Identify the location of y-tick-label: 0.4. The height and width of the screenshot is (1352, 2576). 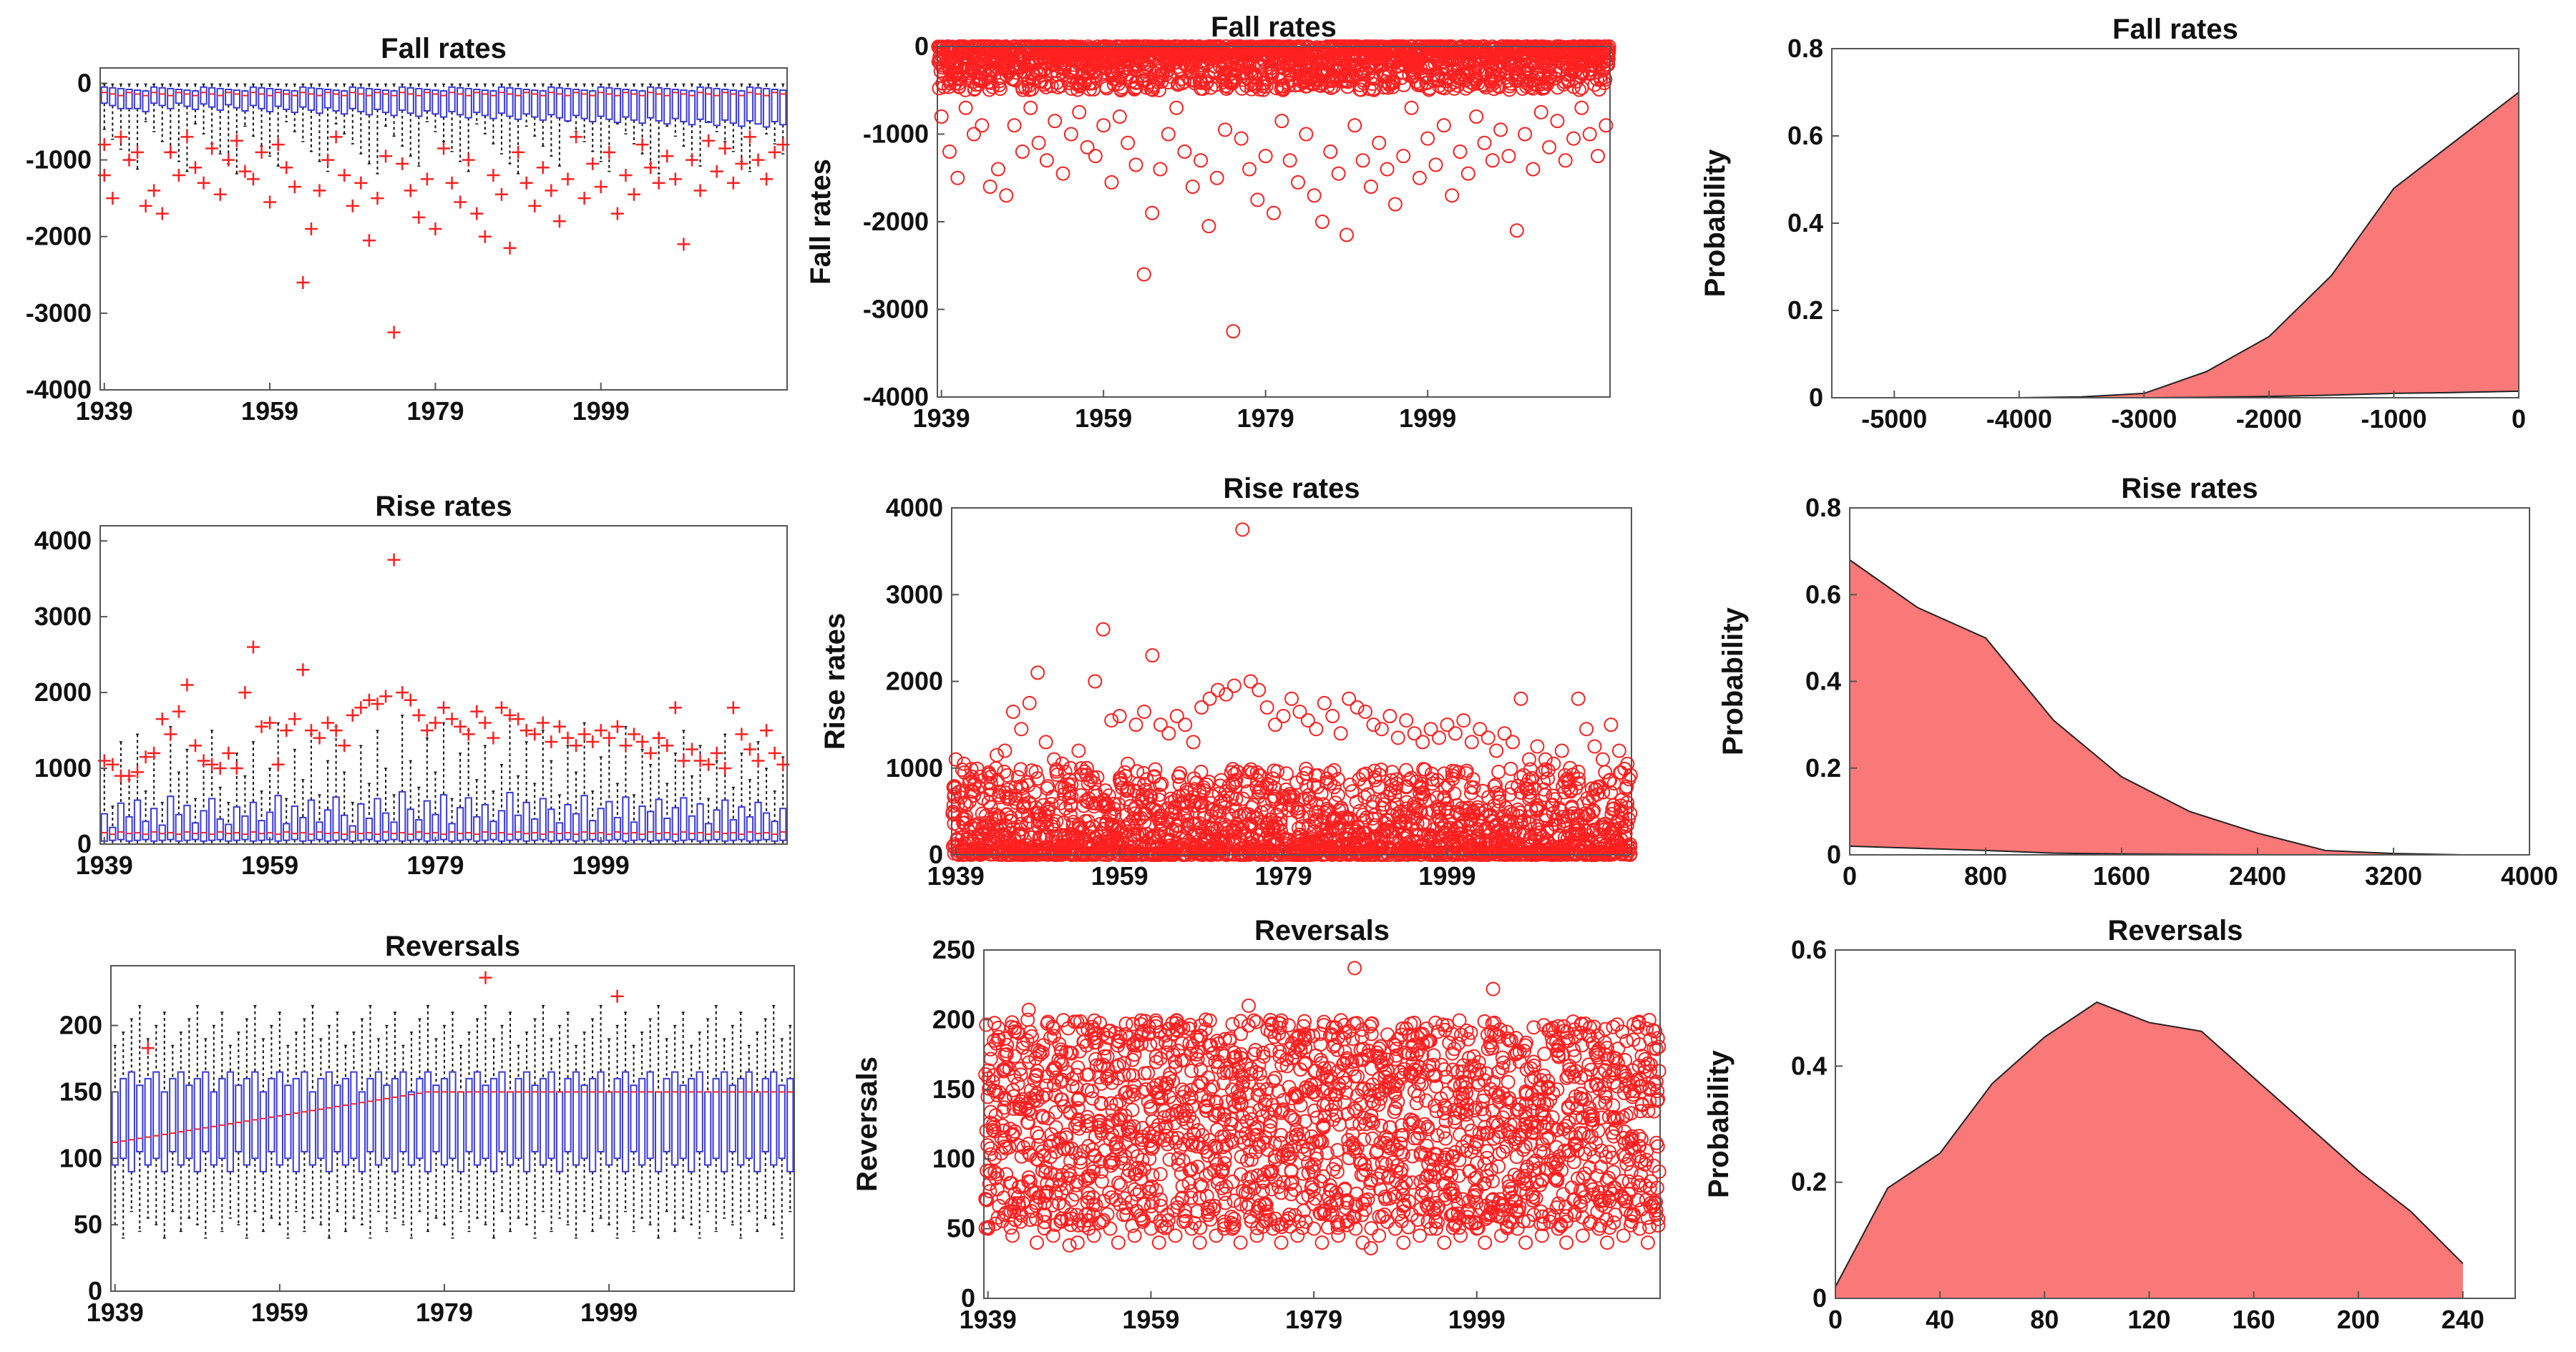
(1805, 223).